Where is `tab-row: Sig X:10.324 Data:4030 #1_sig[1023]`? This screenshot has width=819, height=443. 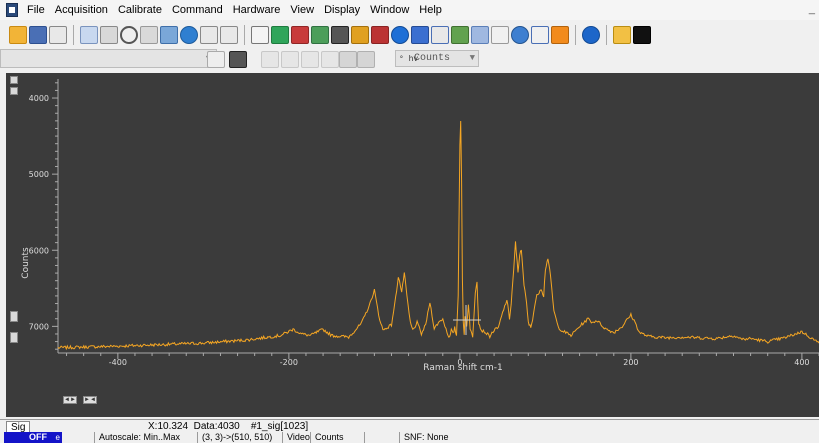 tab-row: Sig X:10.324 Data:4030 #1_sig[1023] is located at coordinates (409, 426).